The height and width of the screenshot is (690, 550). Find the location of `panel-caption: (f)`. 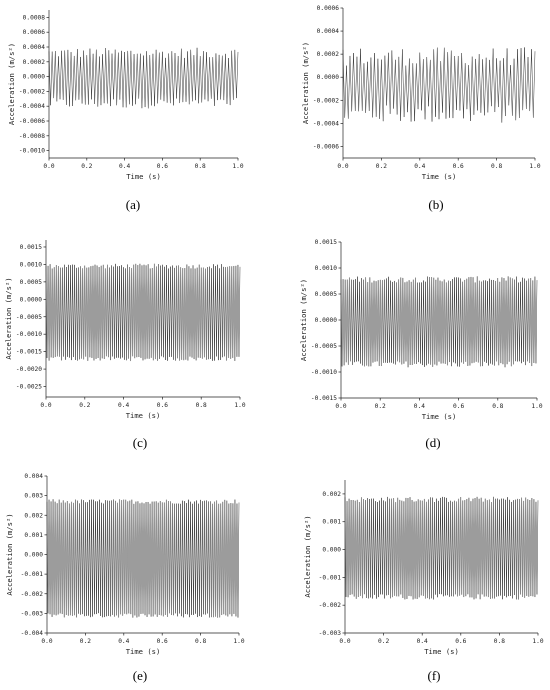

panel-caption: (f) is located at coordinates (434, 675).